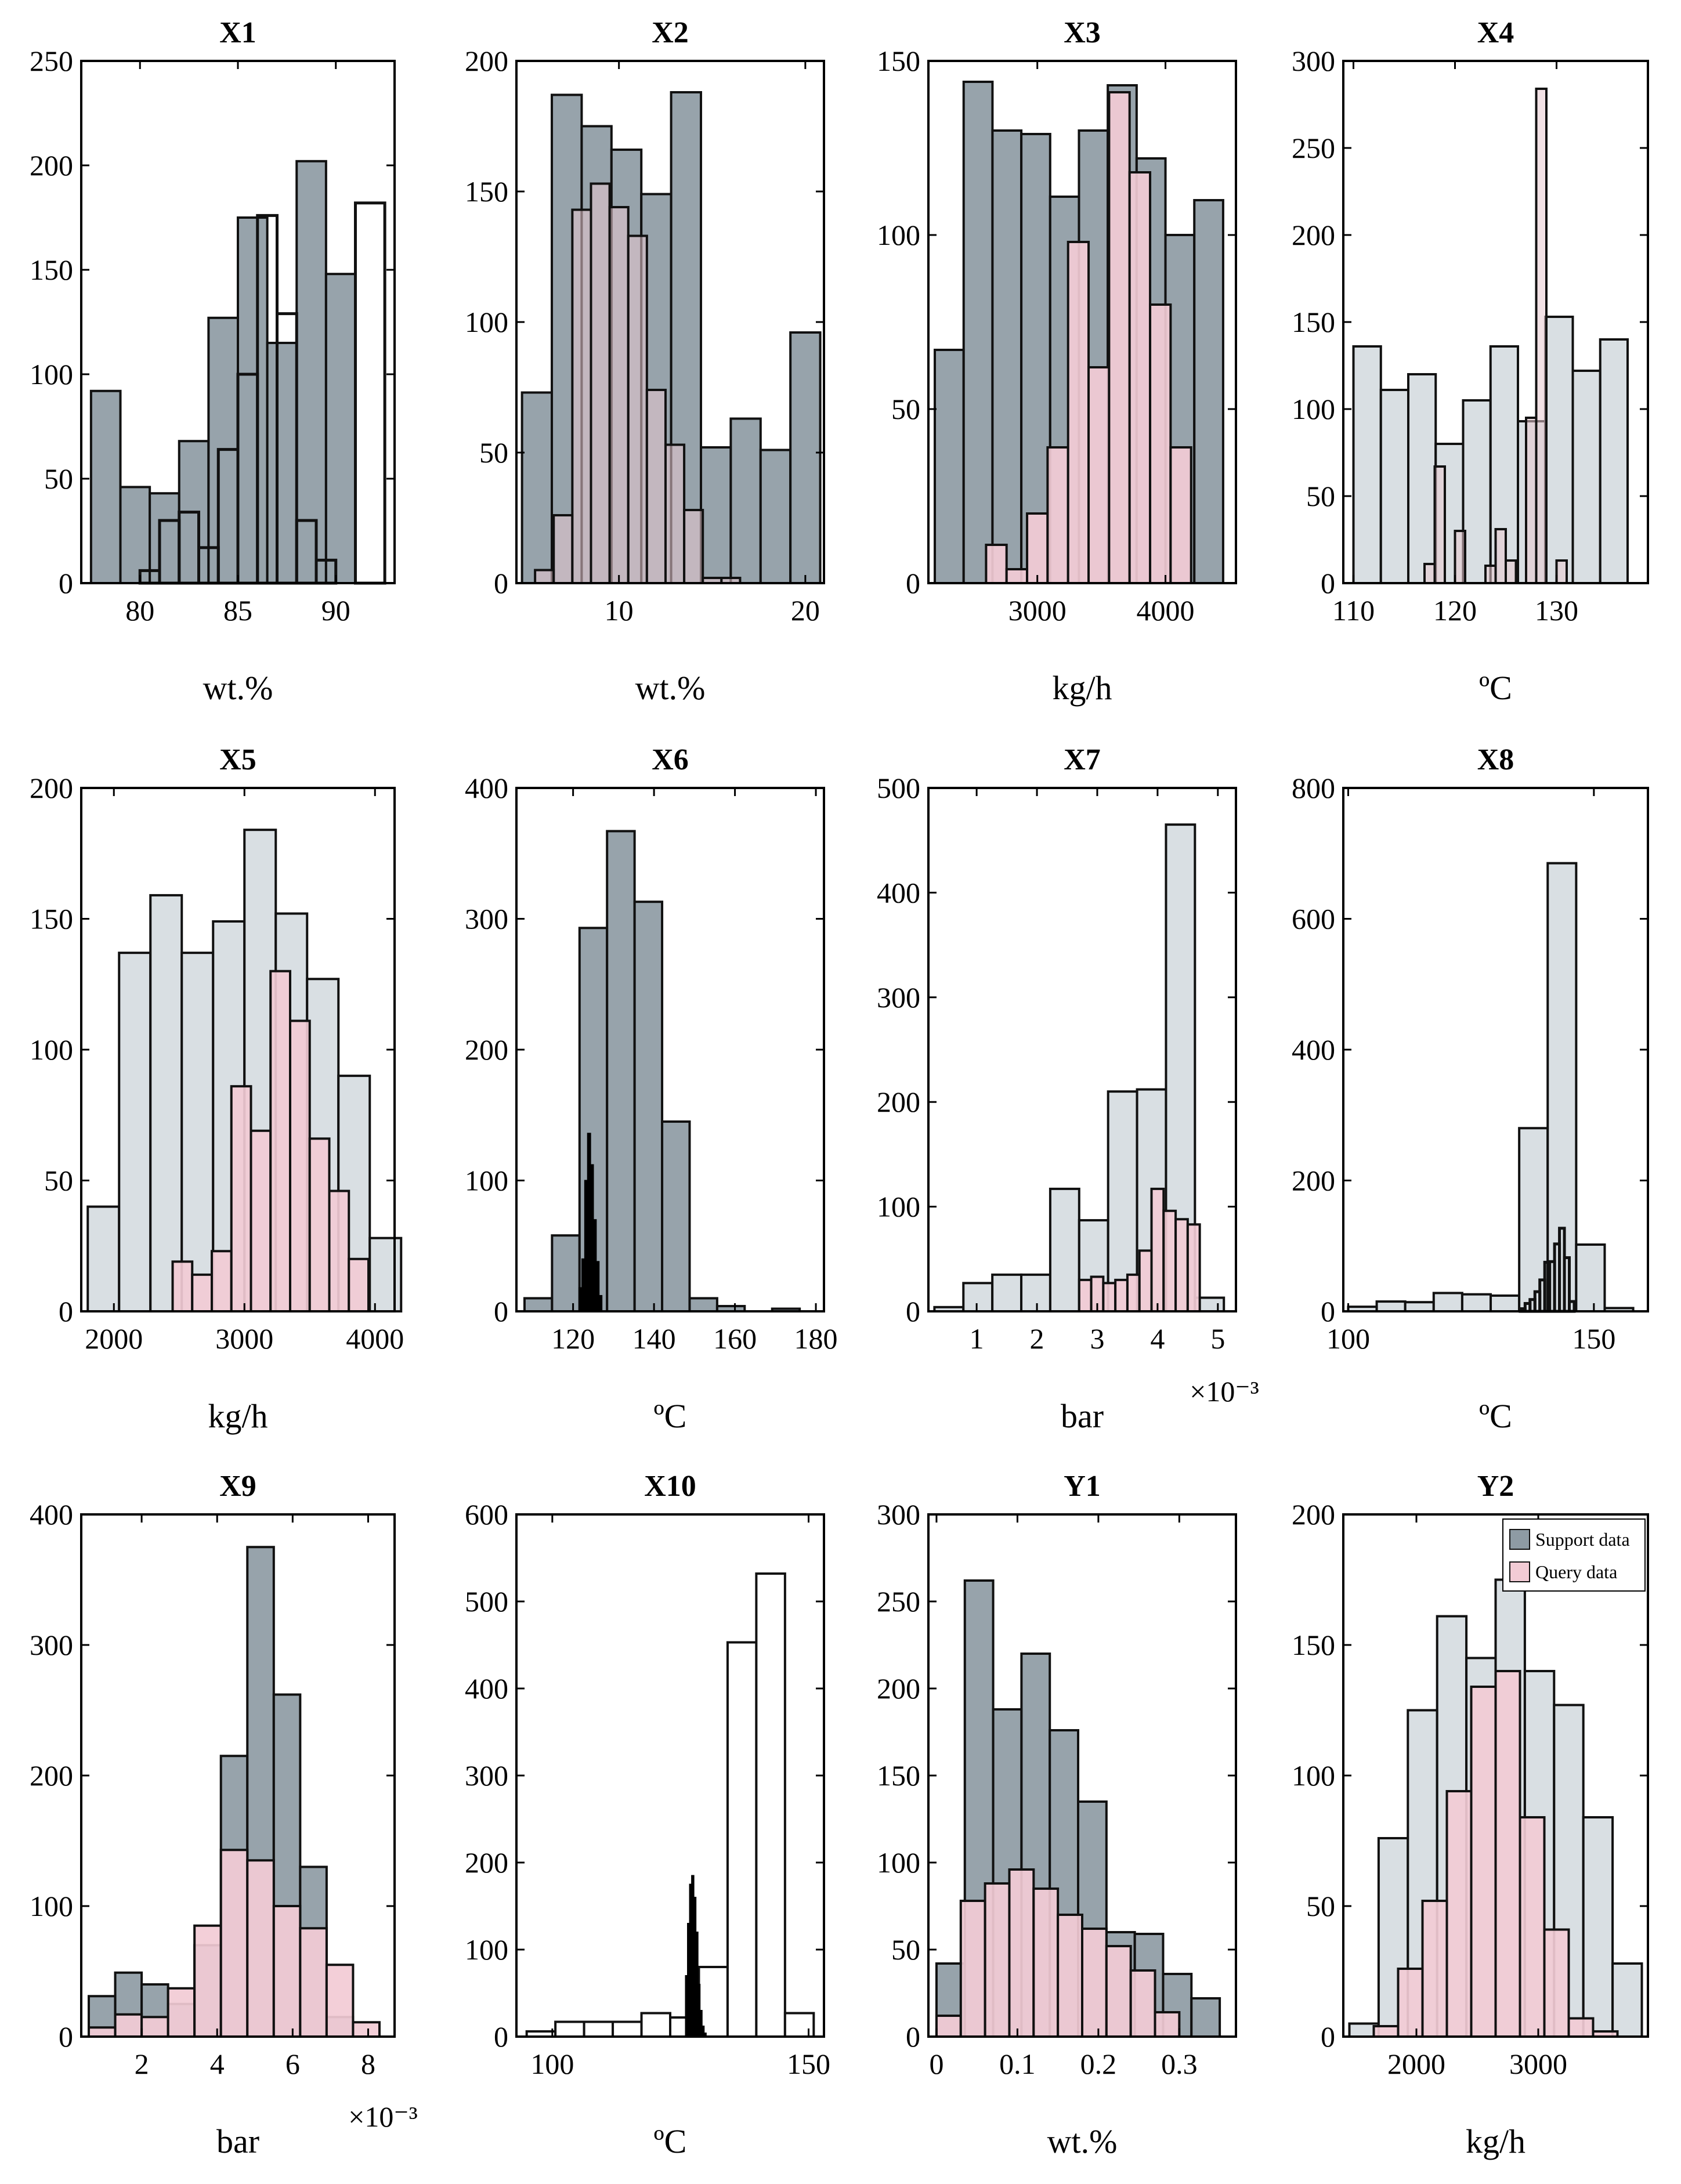 The width and height of the screenshot is (1681, 2184). What do you see at coordinates (670, 32) in the screenshot?
I see `chart-title: X2` at bounding box center [670, 32].